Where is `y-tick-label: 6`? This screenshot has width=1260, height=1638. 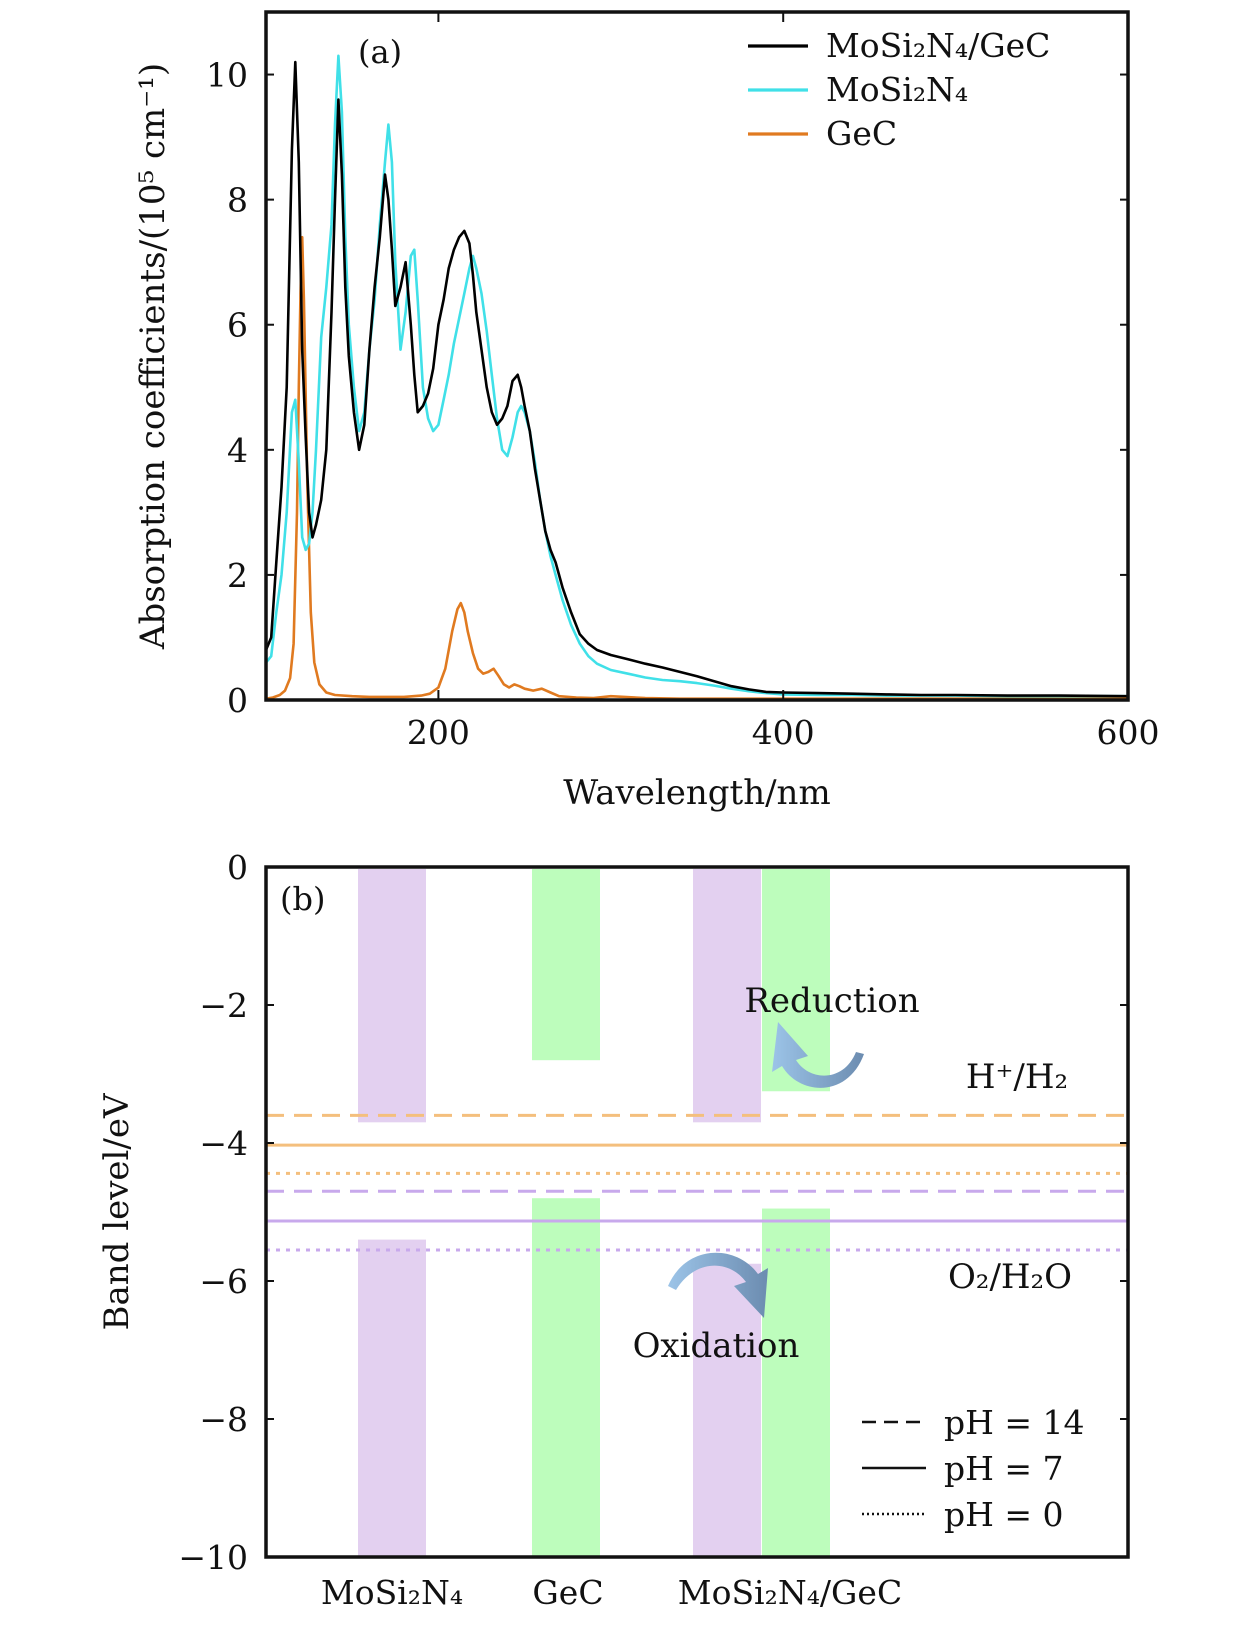 y-tick-label: 6 is located at coordinates (237, 325).